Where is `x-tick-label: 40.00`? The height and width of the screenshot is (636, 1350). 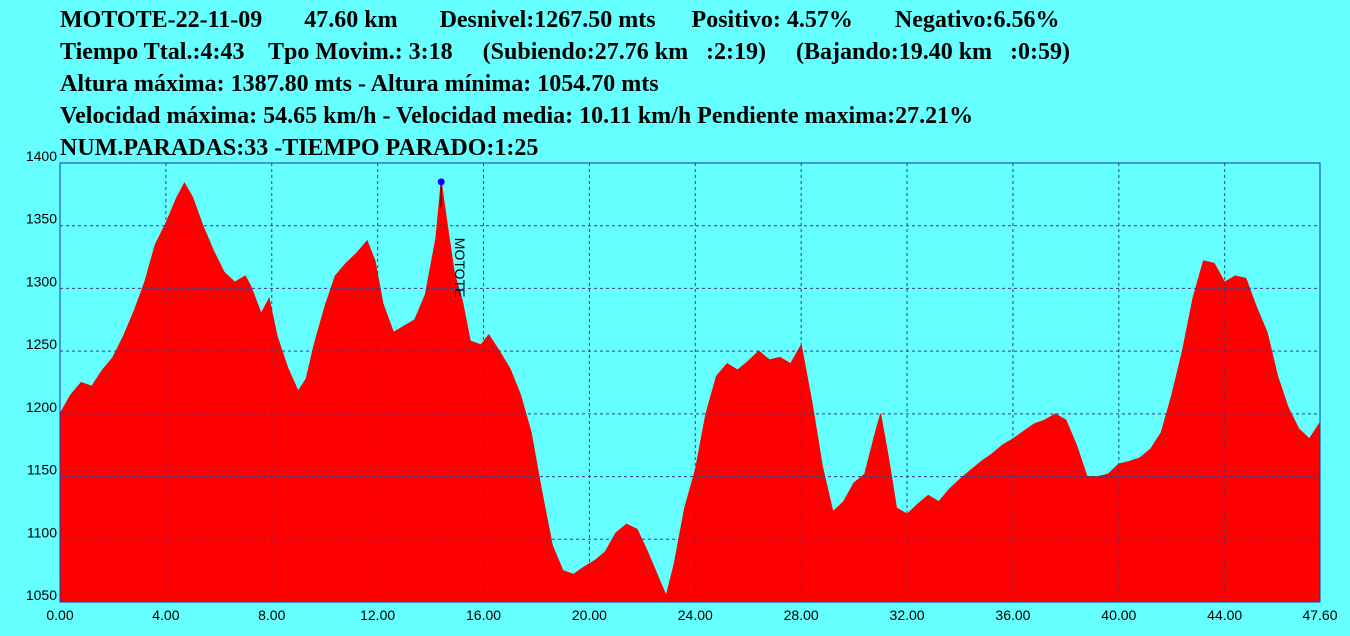
x-tick-label: 40.00 is located at coordinates (1118, 615).